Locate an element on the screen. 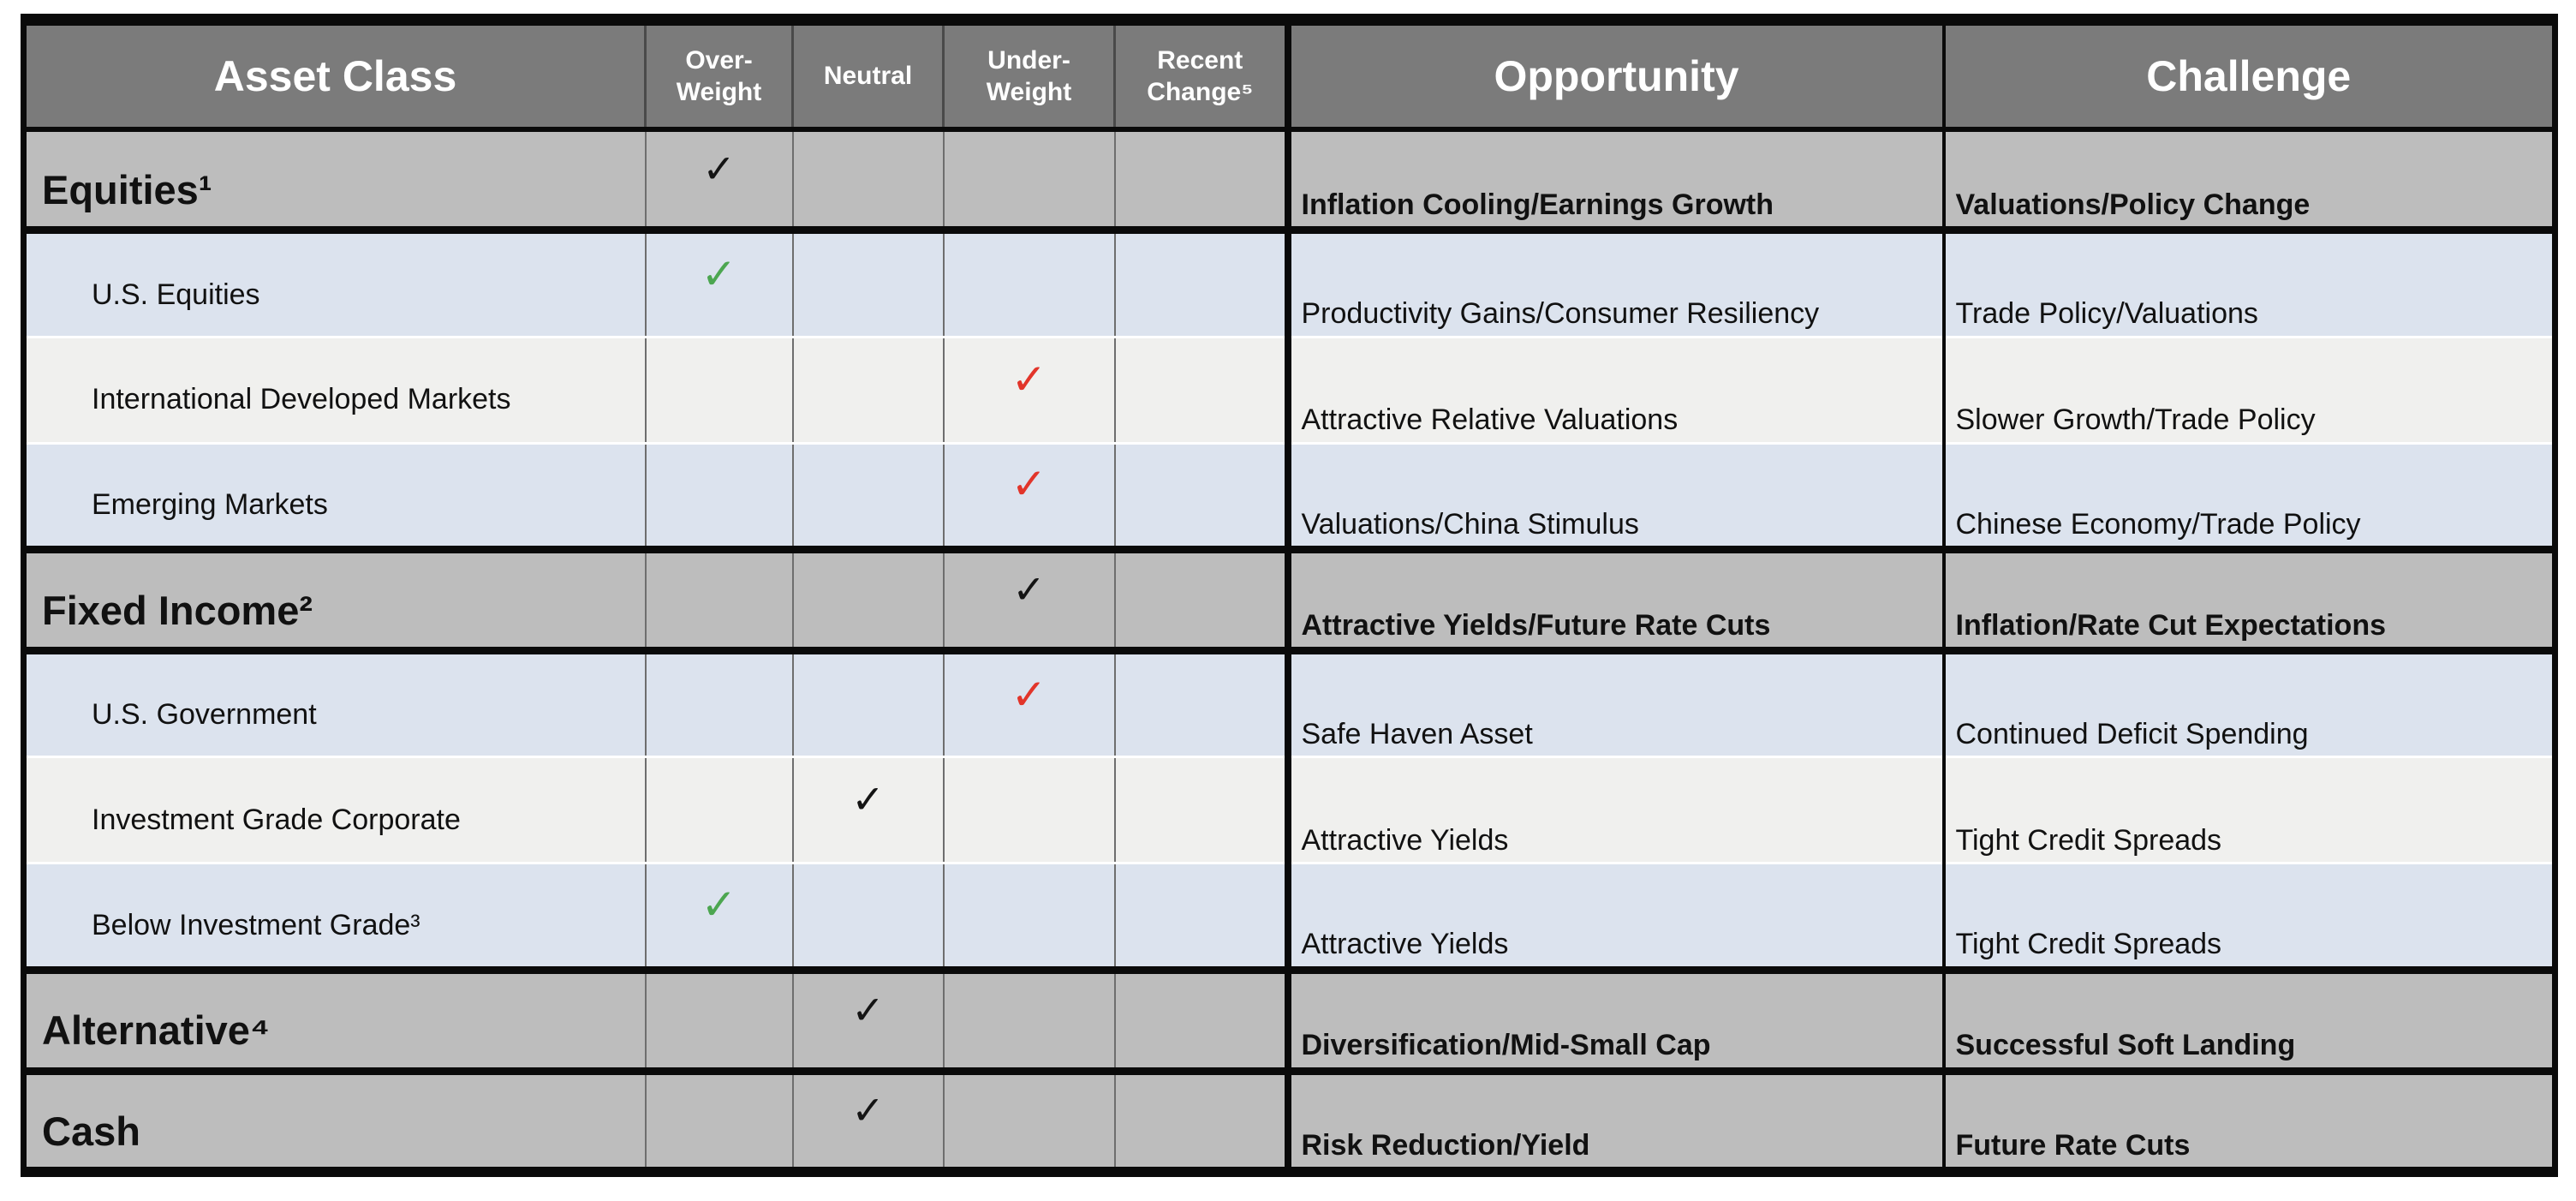  header-over-weight: Over- Weight is located at coordinates (719, 76).